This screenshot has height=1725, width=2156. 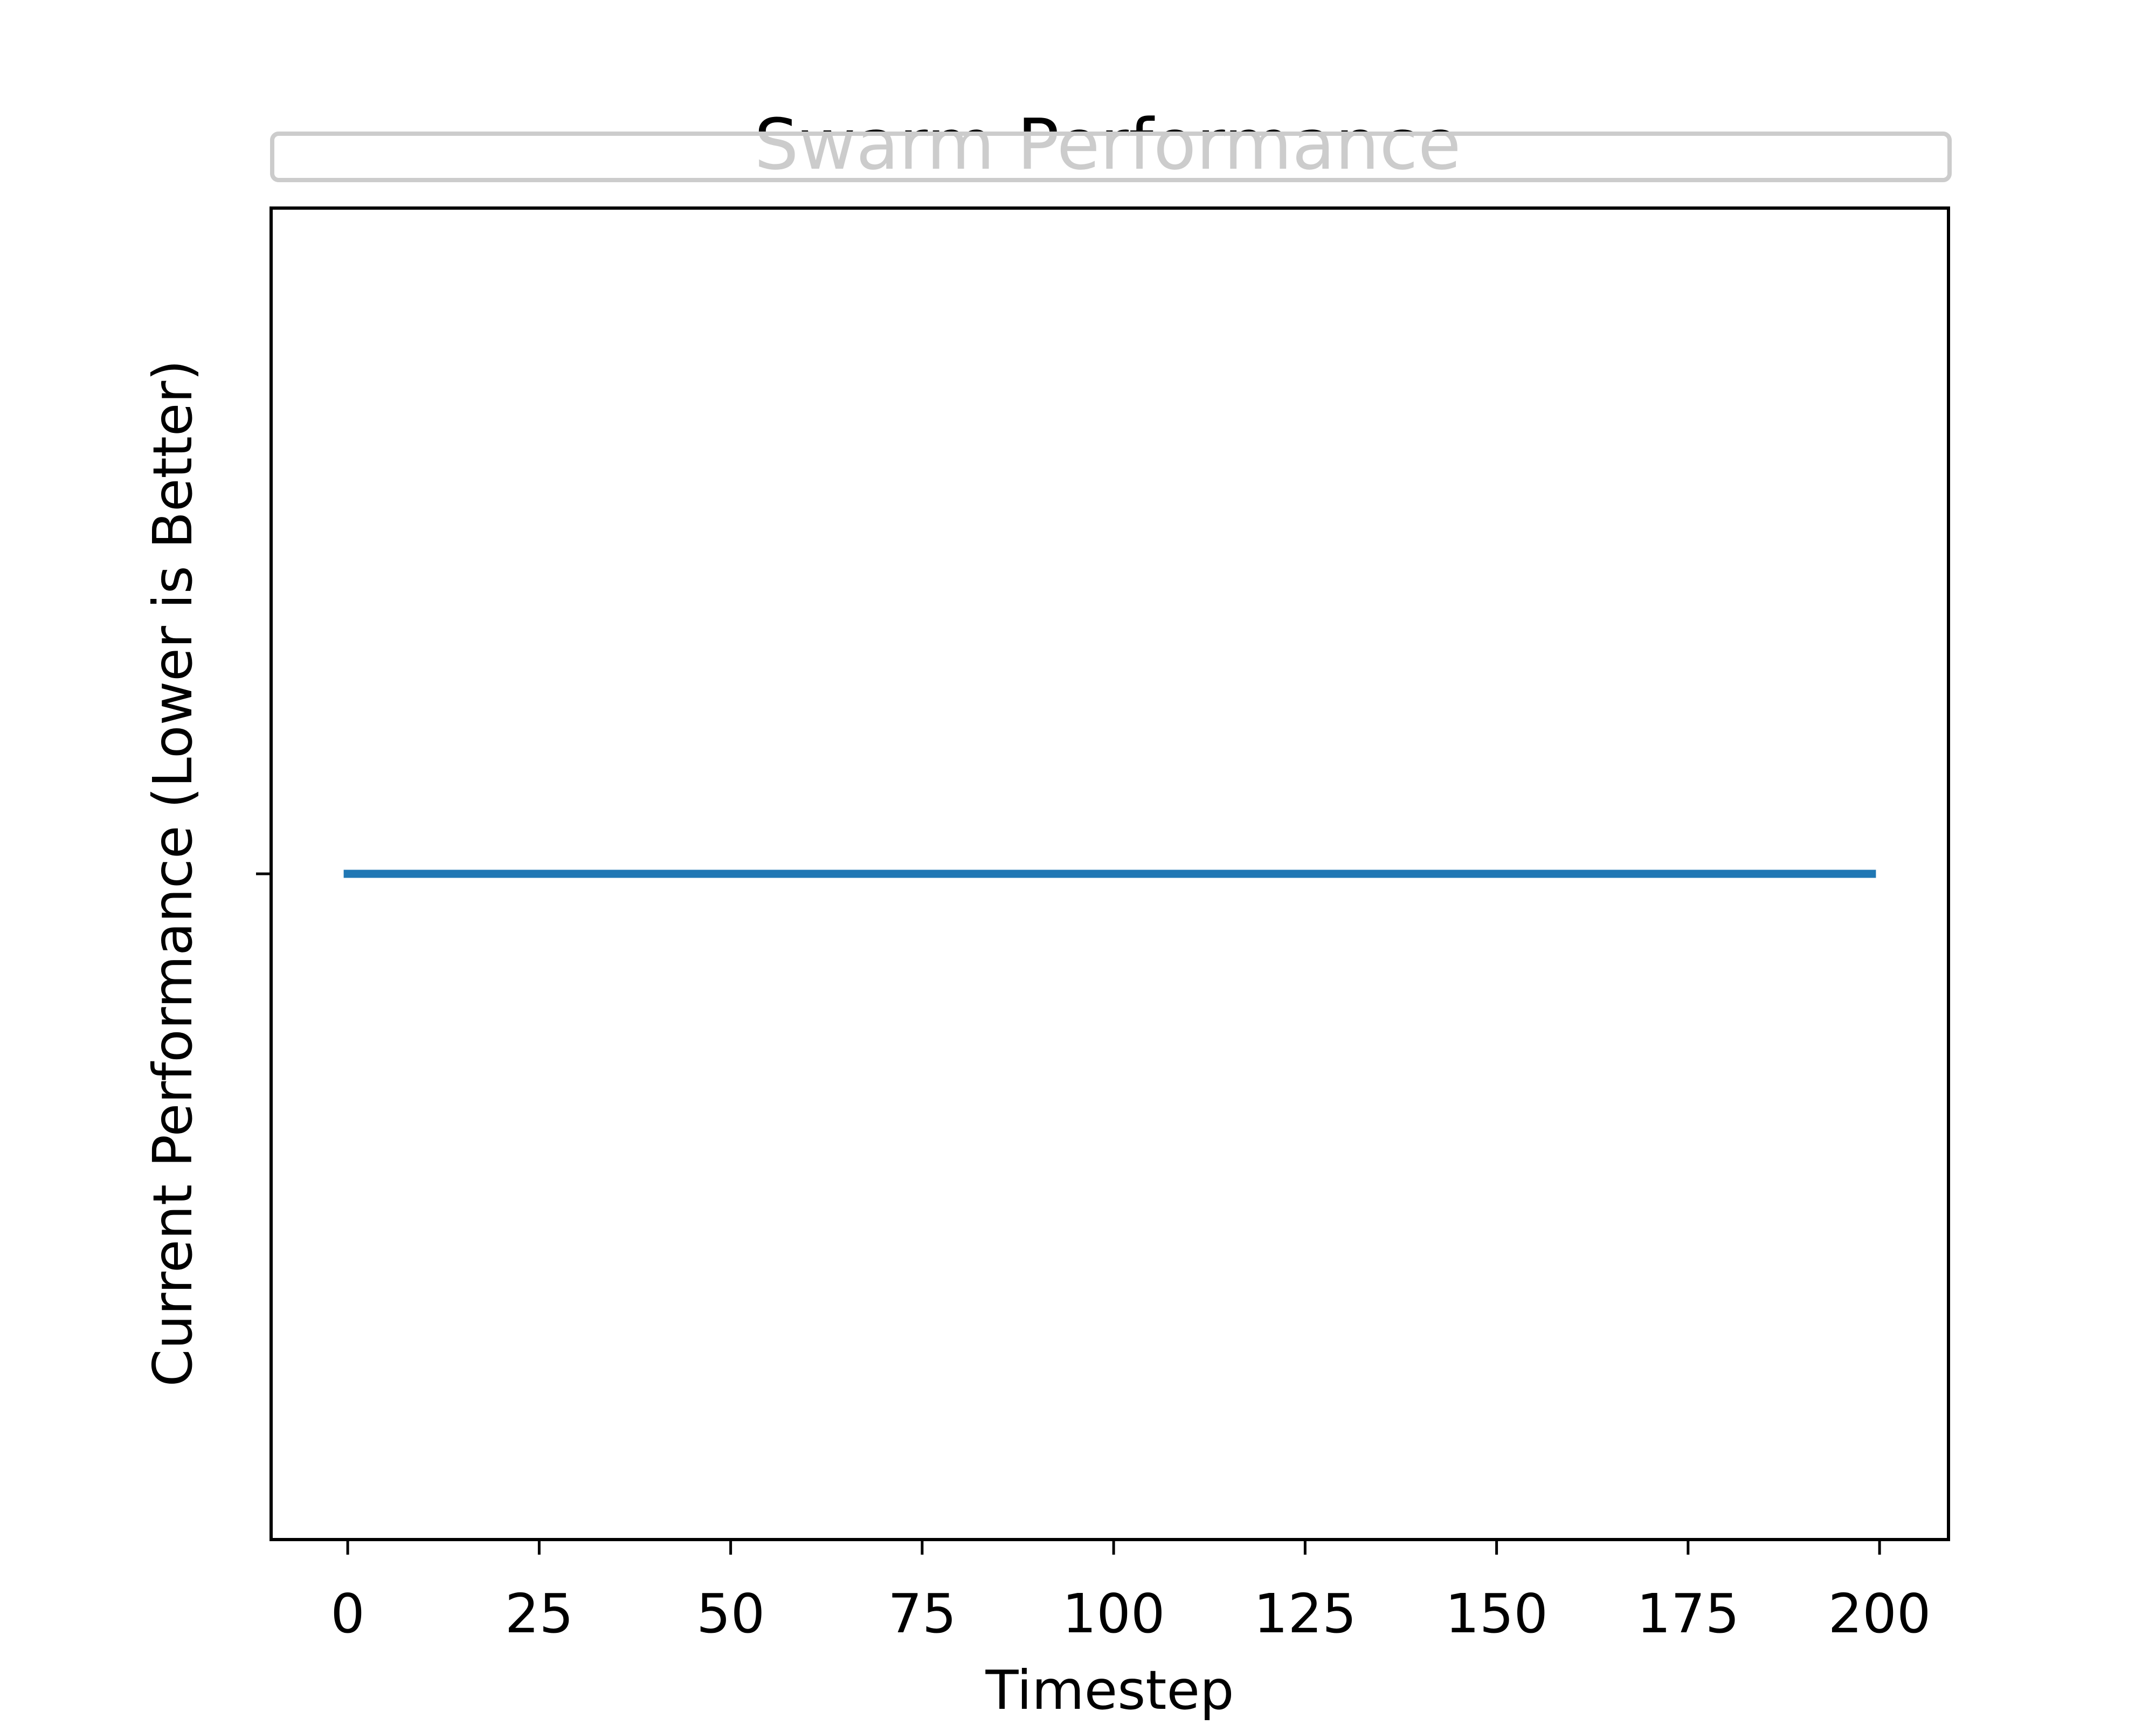 I want to click on legend-frame, so click(x=1111, y=157).